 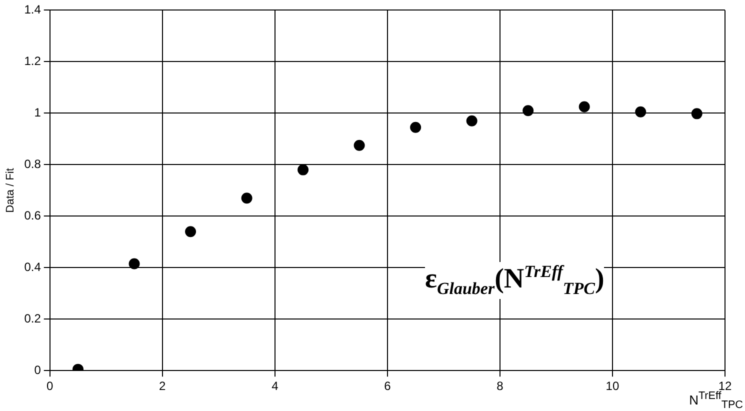 What do you see at coordinates (38, 369) in the screenshot?
I see `y-tick-label: 0` at bounding box center [38, 369].